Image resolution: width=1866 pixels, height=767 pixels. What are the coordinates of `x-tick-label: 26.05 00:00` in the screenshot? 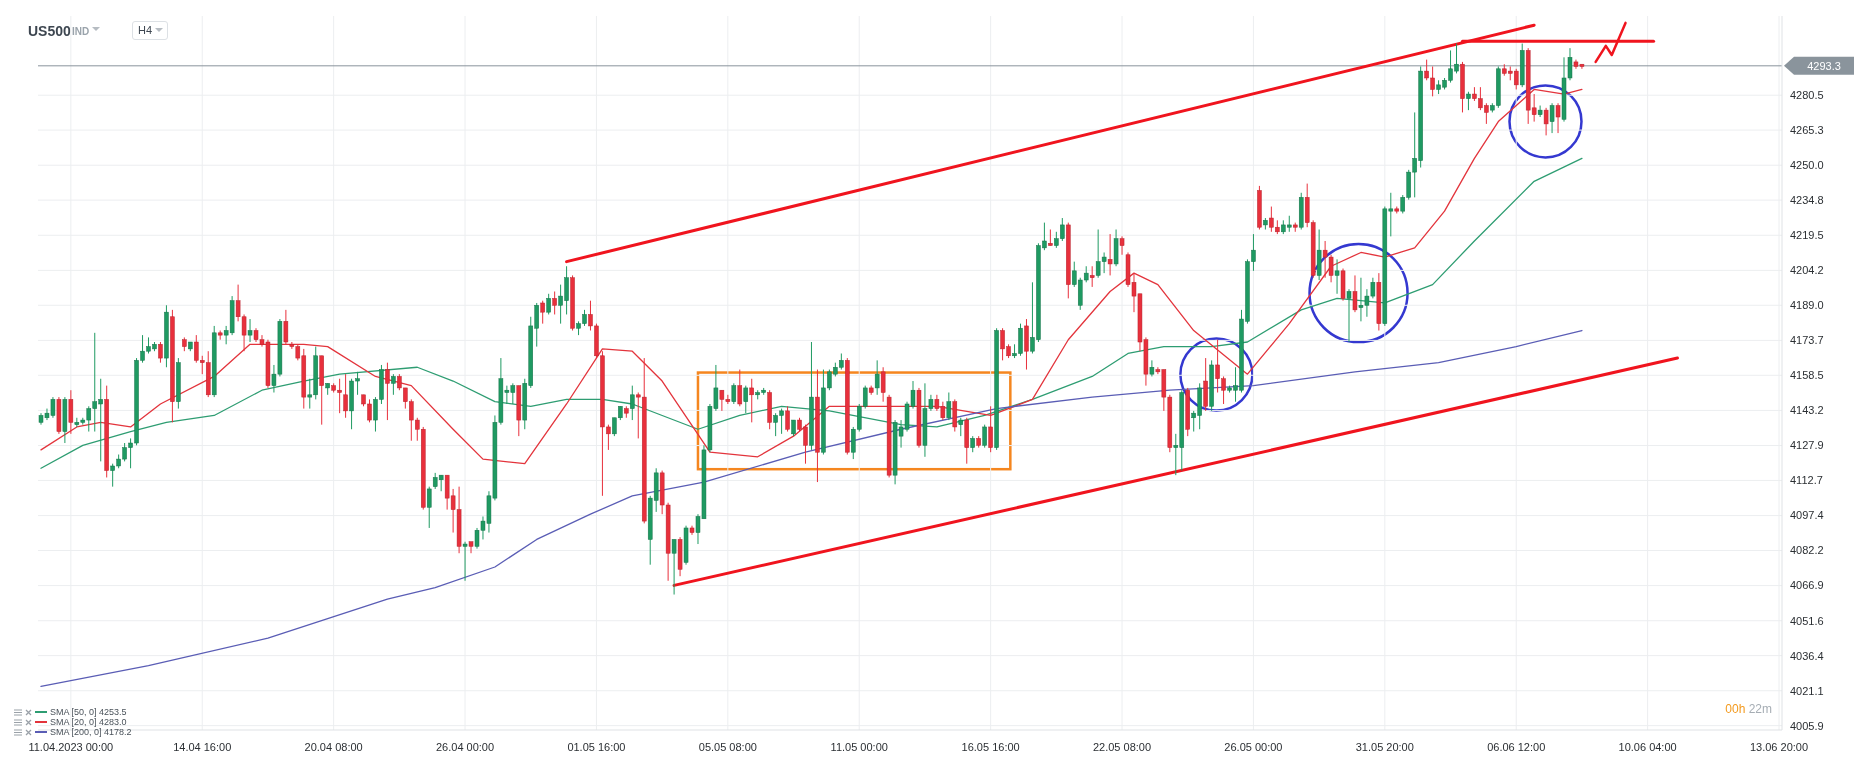 It's located at (1253, 747).